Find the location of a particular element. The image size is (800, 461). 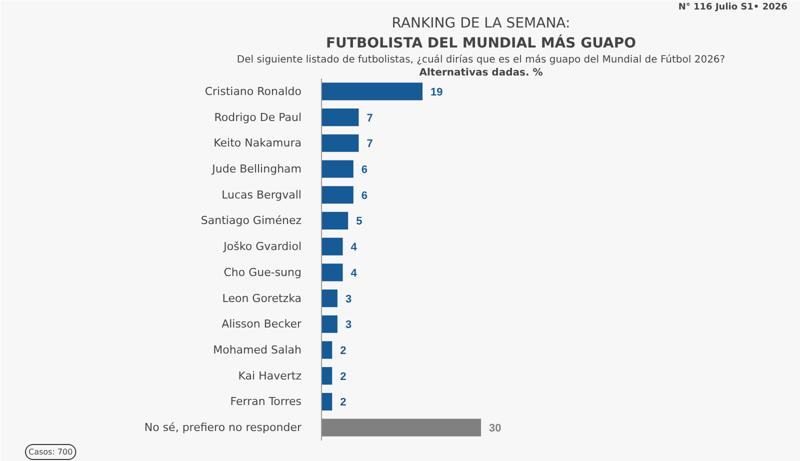

y-tick-label: No sé, prefiero no responder is located at coordinates (223, 427).